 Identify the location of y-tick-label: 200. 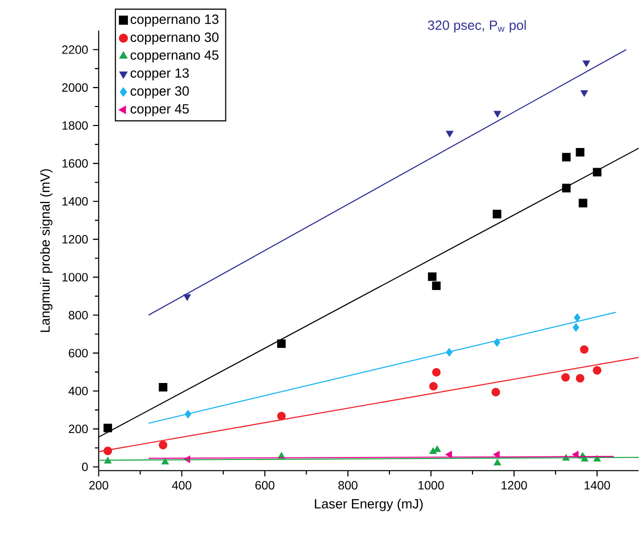
(78, 429).